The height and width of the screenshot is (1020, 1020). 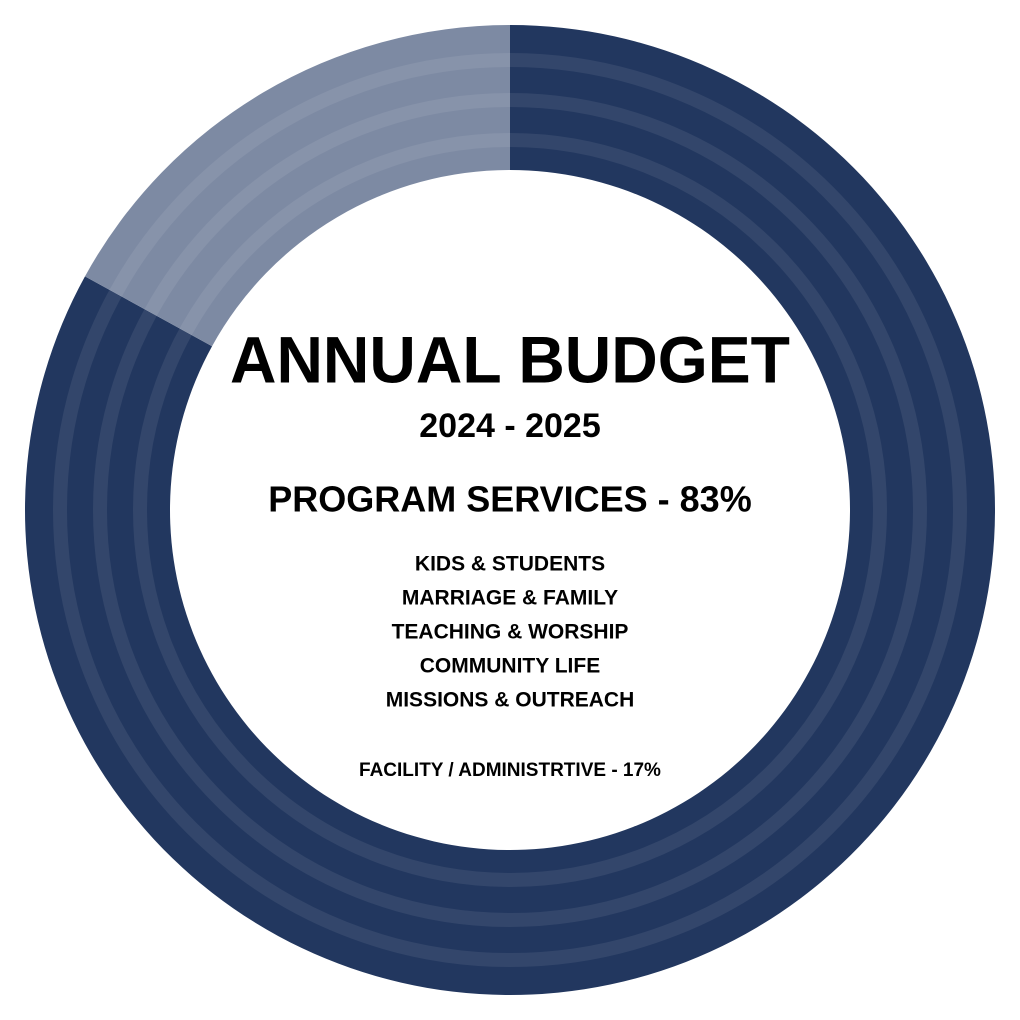 I want to click on program-item: COMMUNITY LIFE, so click(x=510, y=666).